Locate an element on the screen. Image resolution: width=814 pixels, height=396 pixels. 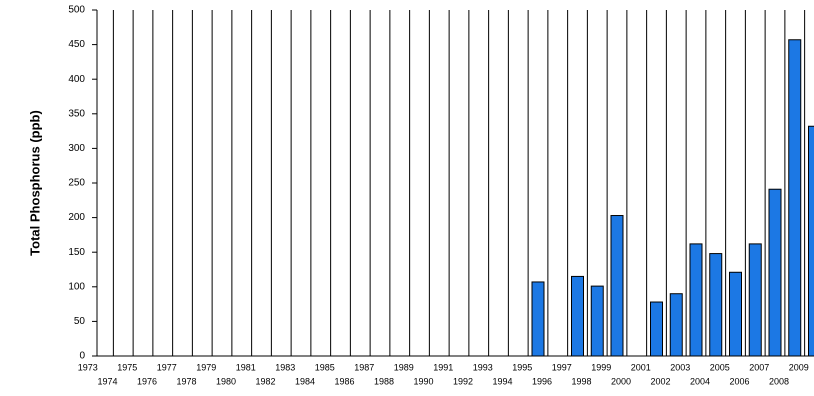
x-tick-label: 2008 is located at coordinates (779, 381).